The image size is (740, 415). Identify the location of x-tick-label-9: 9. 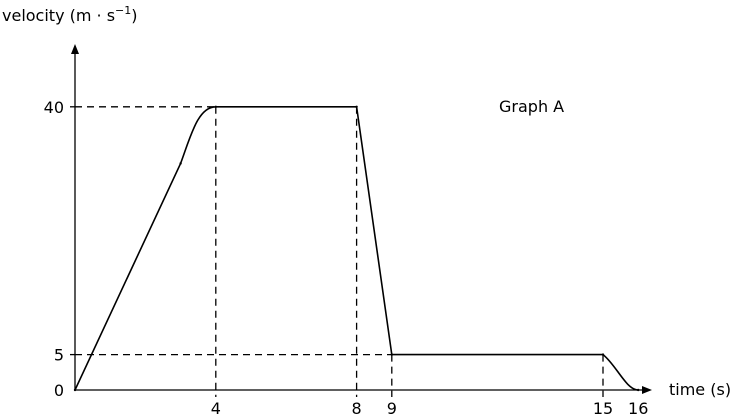
(392, 407).